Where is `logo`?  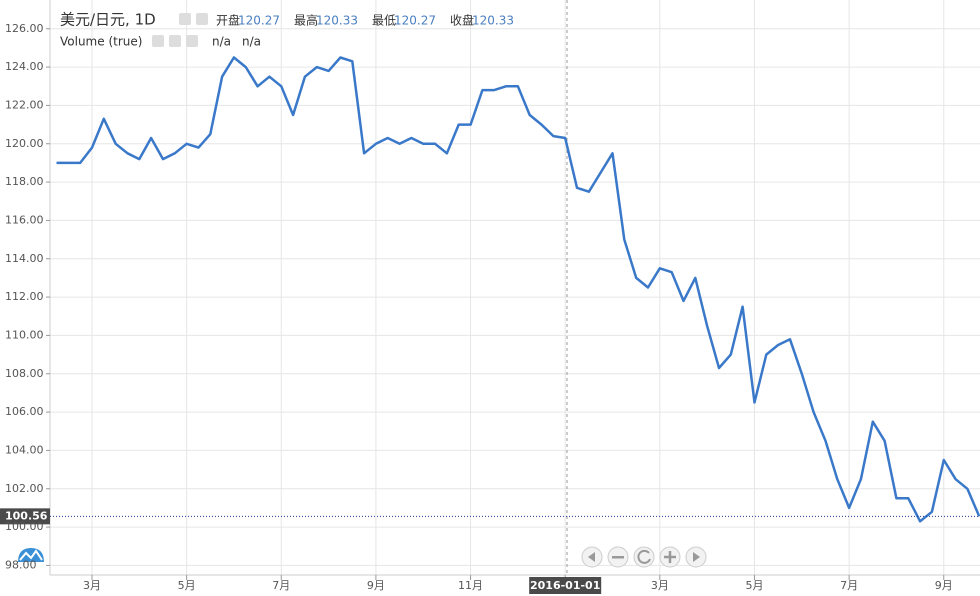 logo is located at coordinates (31, 555).